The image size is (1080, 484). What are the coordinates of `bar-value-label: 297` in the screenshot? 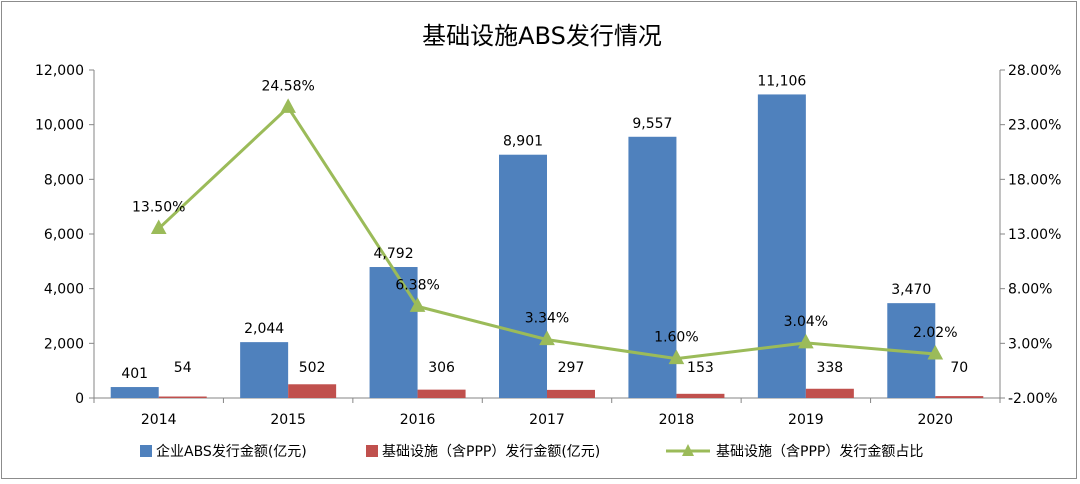 It's located at (571, 368).